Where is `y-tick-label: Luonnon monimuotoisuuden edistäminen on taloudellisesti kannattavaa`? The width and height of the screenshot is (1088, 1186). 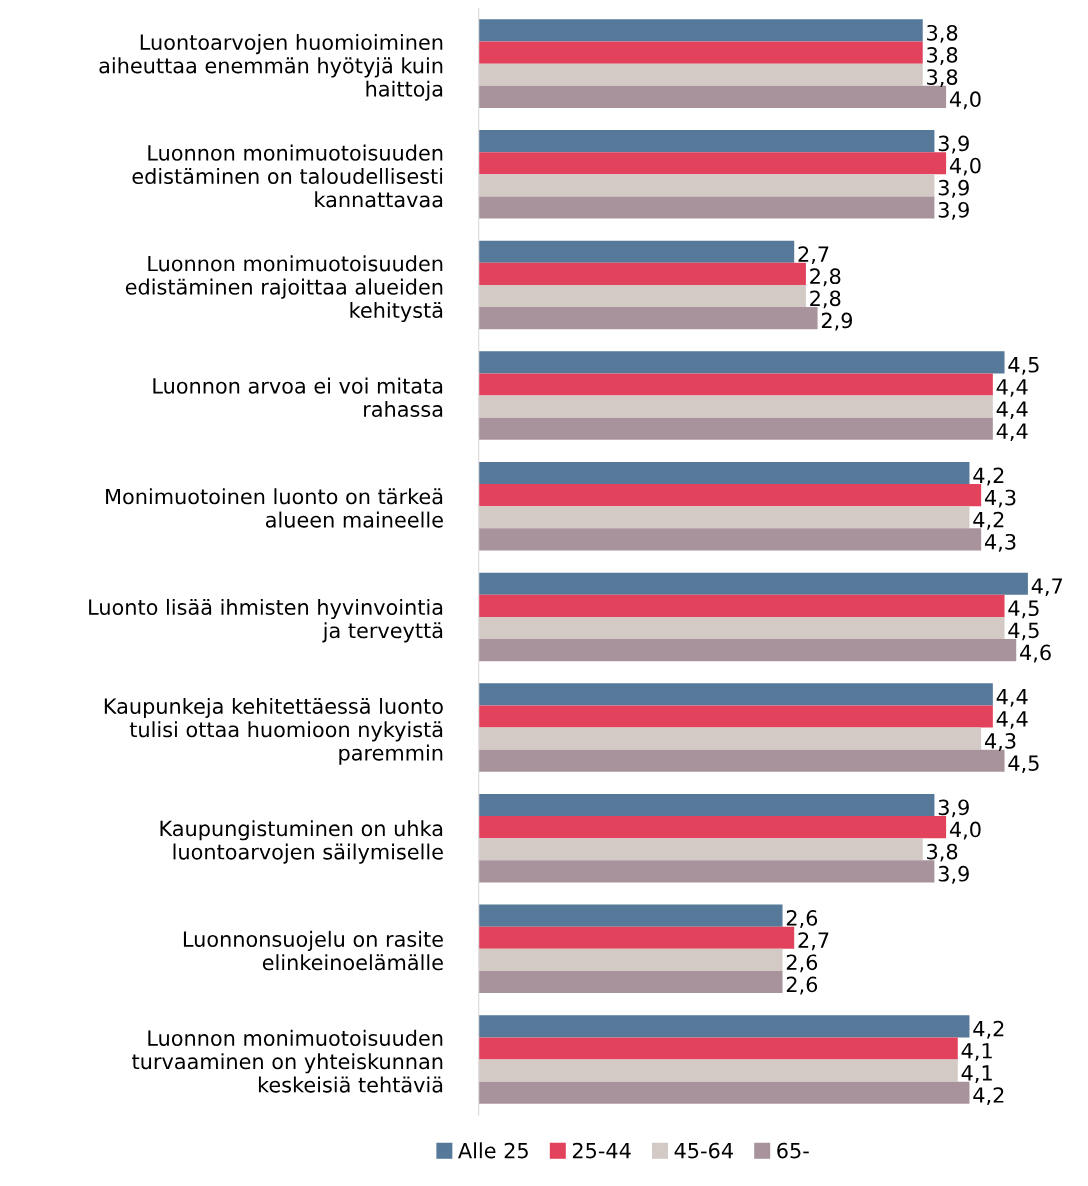
y-tick-label: Luonnon monimuotoisuuden edistäminen on taloudellisesti kannattavaa is located at coordinates (287, 176).